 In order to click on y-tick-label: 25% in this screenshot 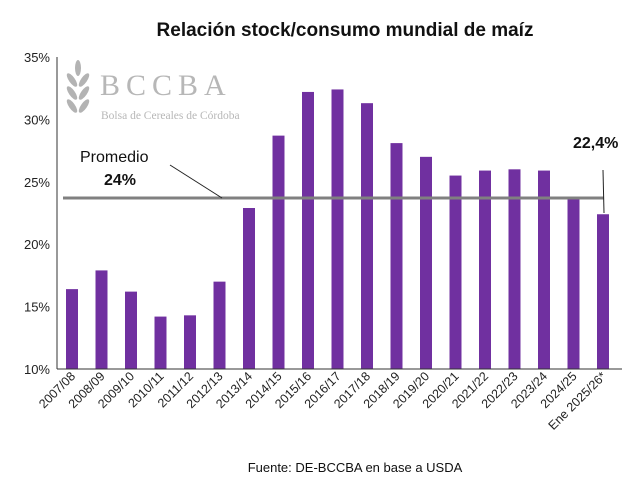, I will do `click(37, 182)`.